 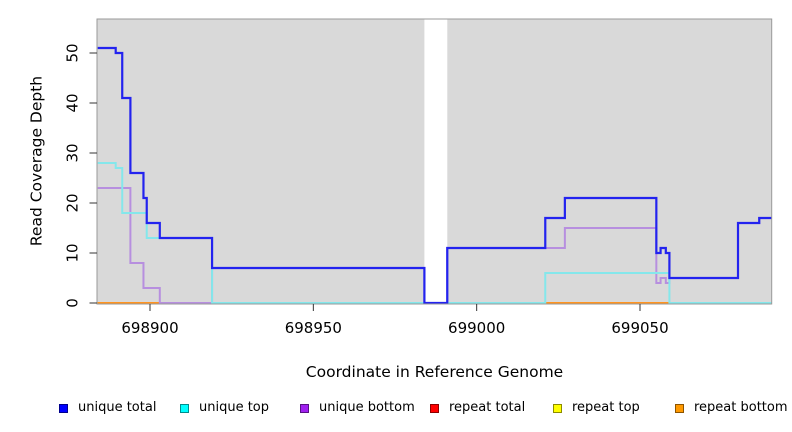 What do you see at coordinates (72, 303) in the screenshot?
I see `y-tick-label: 0` at bounding box center [72, 303].